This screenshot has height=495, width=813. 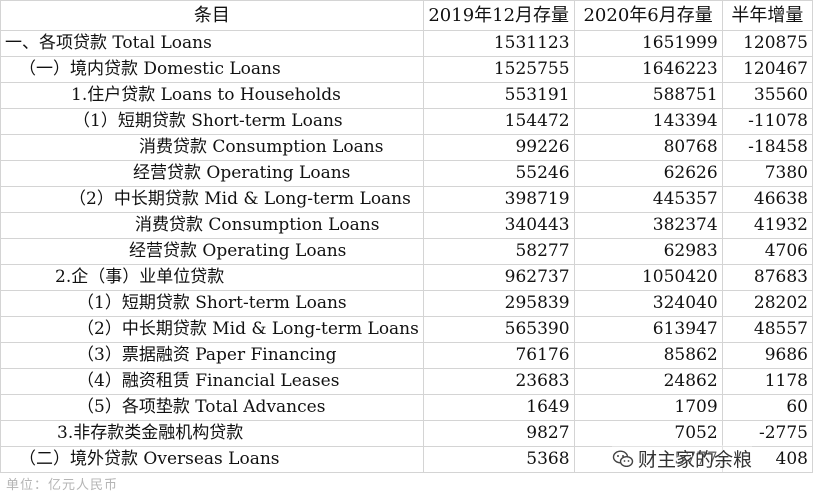 What do you see at coordinates (62, 485) in the screenshot?
I see `unit-note: 单位：亿元人民币` at bounding box center [62, 485].